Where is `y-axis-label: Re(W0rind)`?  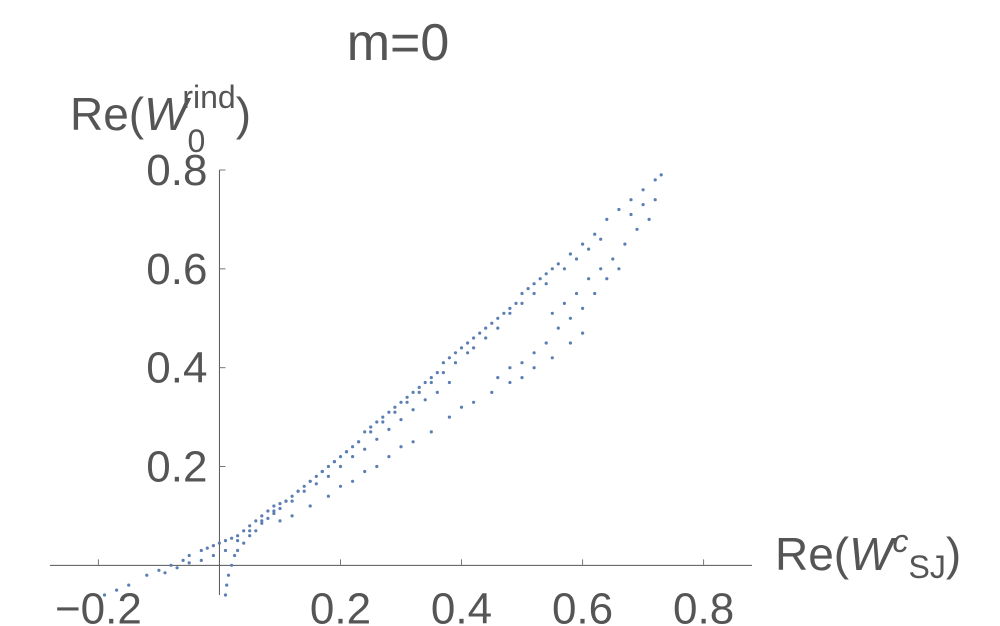
y-axis-label: Re(W0rind) is located at coordinates (160, 119).